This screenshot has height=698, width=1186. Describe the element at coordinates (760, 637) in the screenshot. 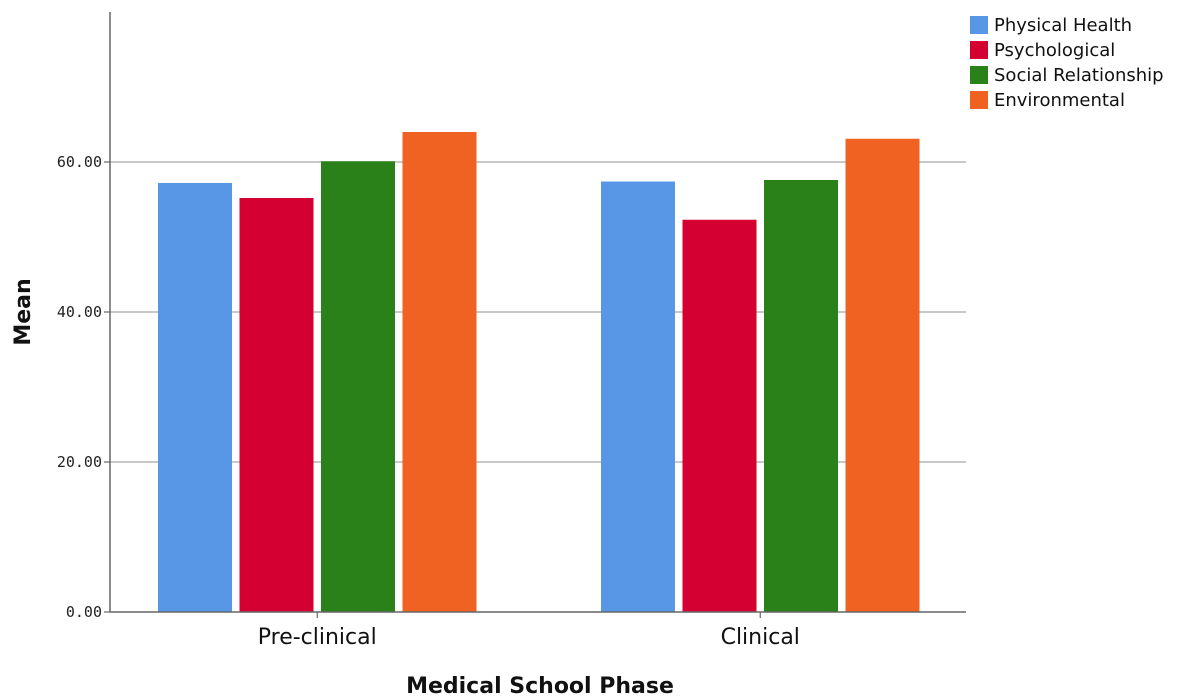

I see `x-category-label: Clinical` at that location.